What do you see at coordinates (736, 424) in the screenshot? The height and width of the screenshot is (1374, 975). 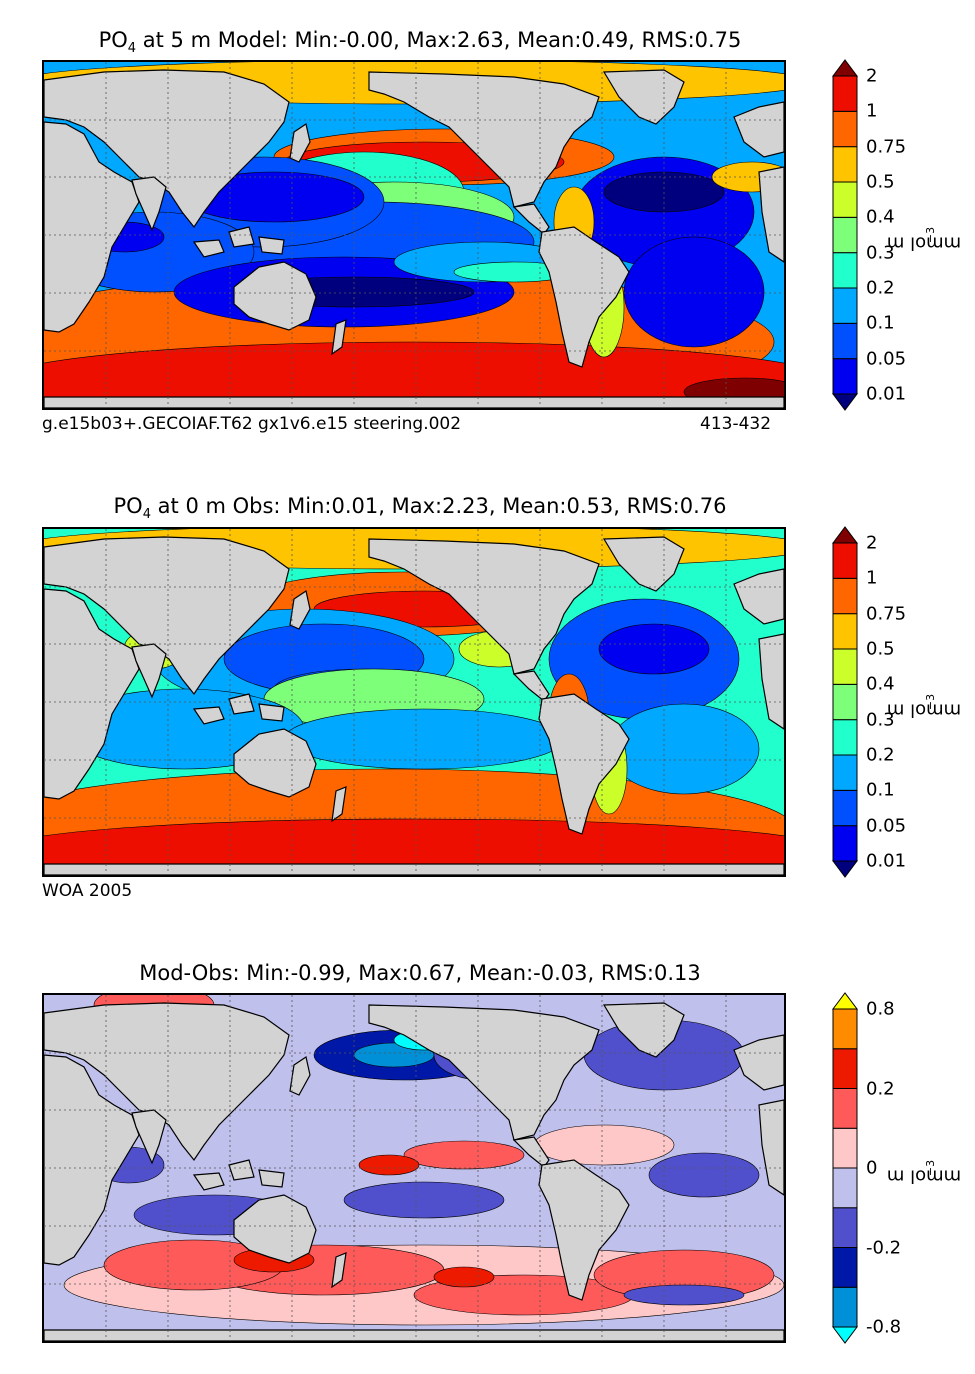 I see `panel-1-years: 413-432` at bounding box center [736, 424].